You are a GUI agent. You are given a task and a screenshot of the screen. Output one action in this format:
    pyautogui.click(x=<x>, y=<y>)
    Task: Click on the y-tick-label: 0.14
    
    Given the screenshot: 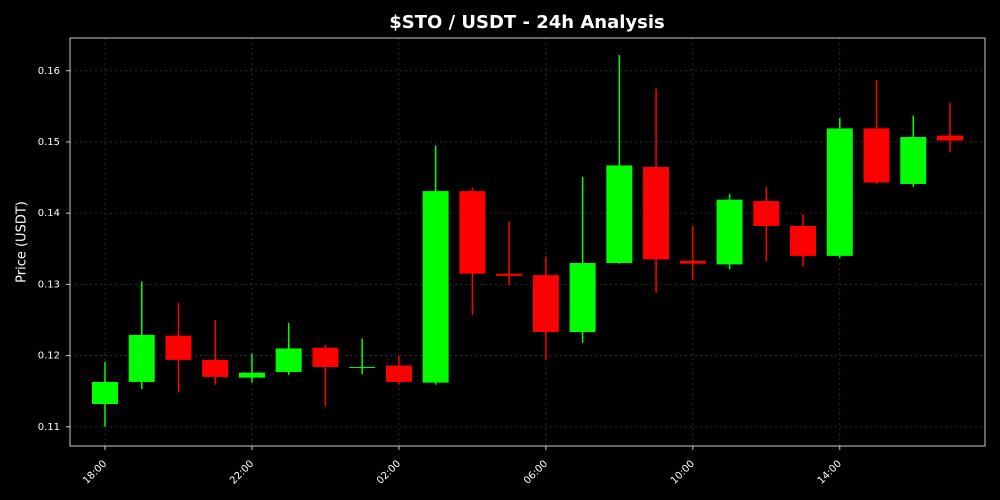 What is the action you would take?
    pyautogui.click(x=49, y=213)
    